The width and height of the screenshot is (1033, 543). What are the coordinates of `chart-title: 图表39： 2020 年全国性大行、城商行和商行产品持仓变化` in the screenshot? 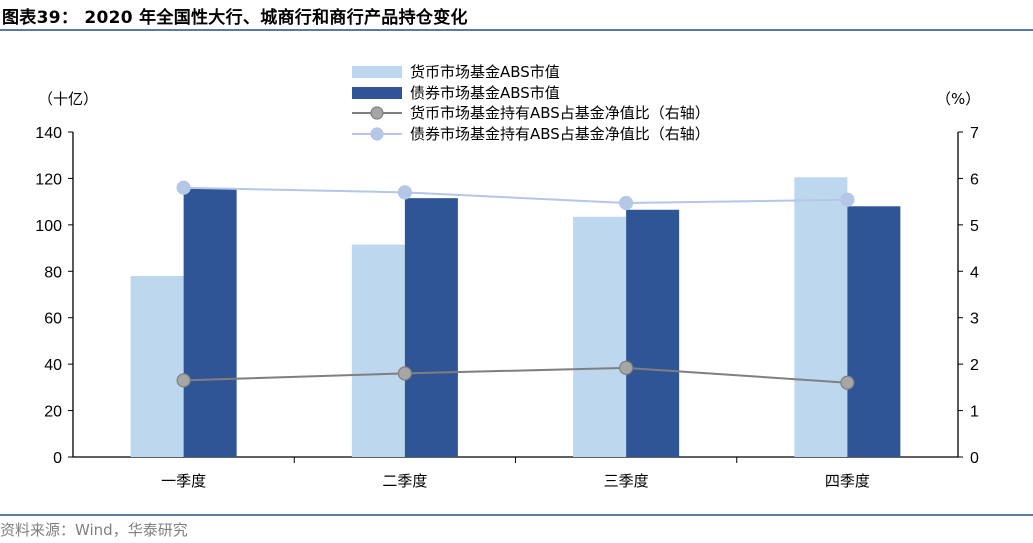 It's located at (235, 18).